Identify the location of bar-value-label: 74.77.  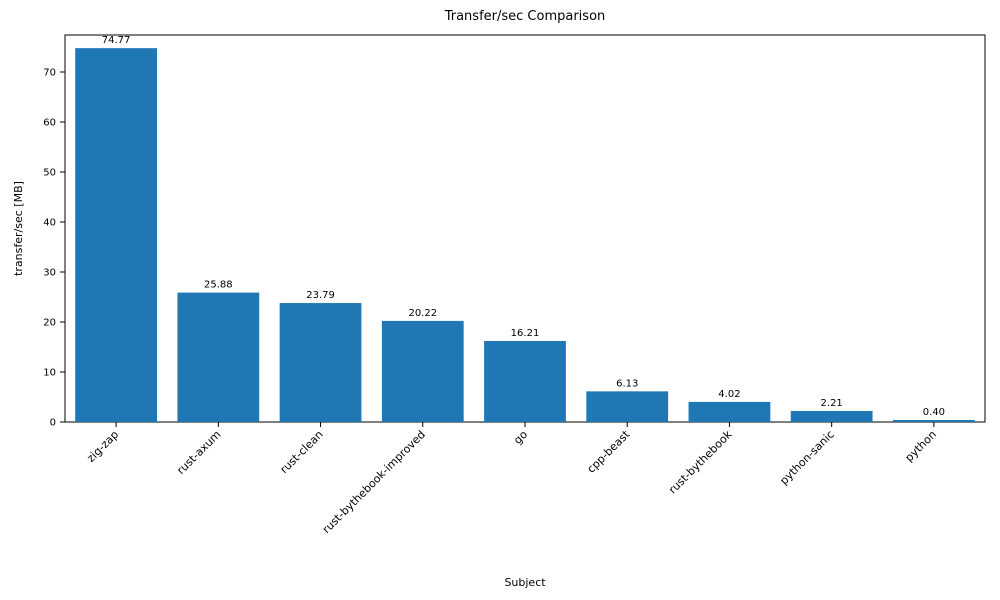
(116, 40).